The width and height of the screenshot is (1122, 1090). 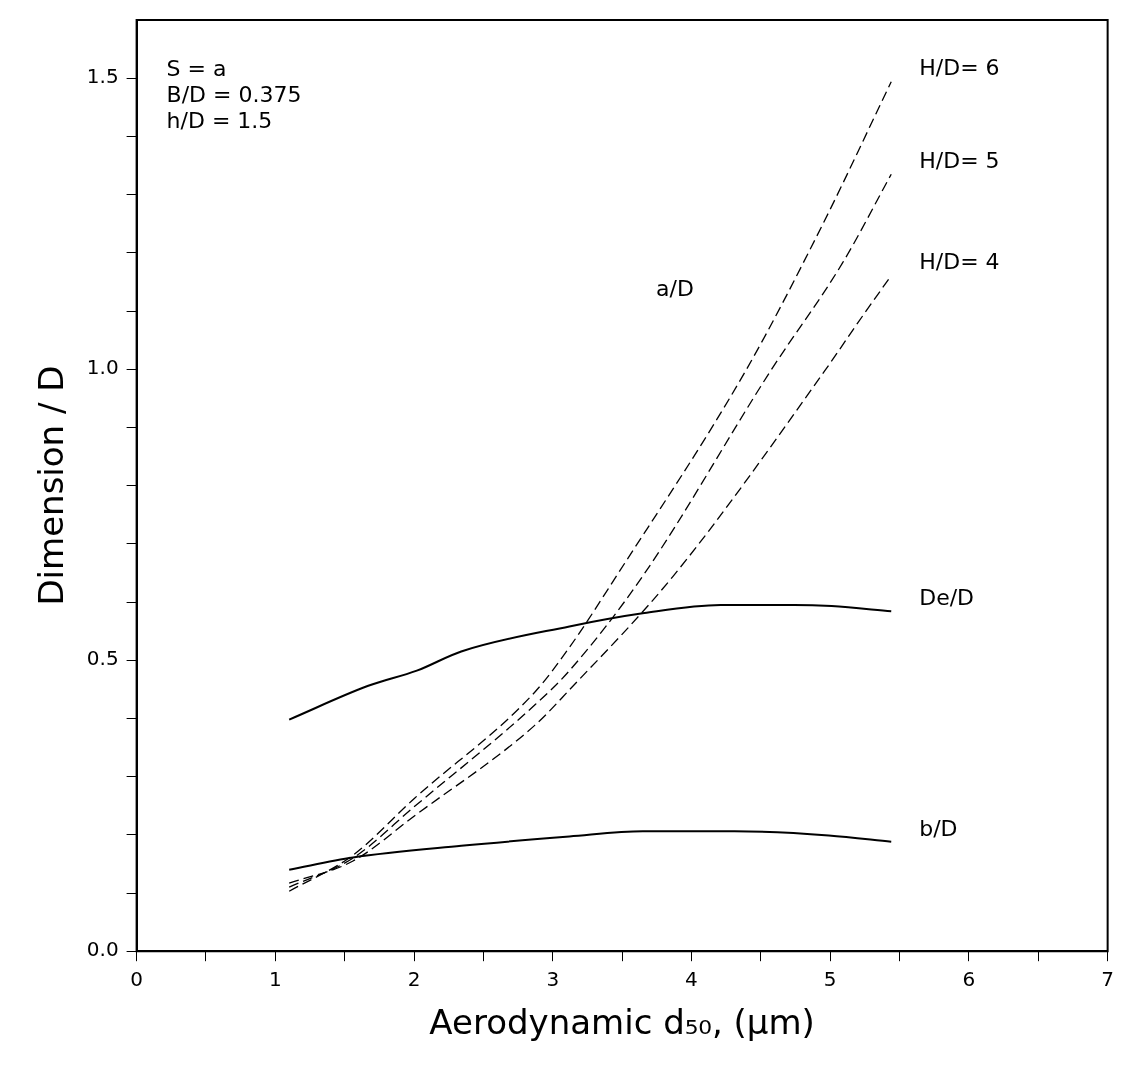 What do you see at coordinates (675, 288) in the screenshot?
I see `annotation: a/D` at bounding box center [675, 288].